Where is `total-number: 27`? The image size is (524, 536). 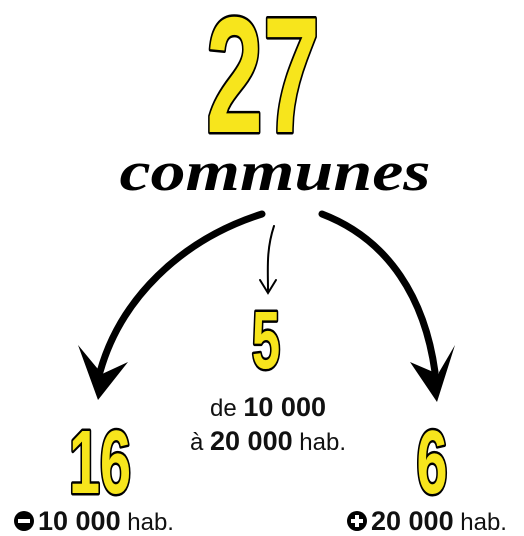
total-number: 27 is located at coordinates (263, 84).